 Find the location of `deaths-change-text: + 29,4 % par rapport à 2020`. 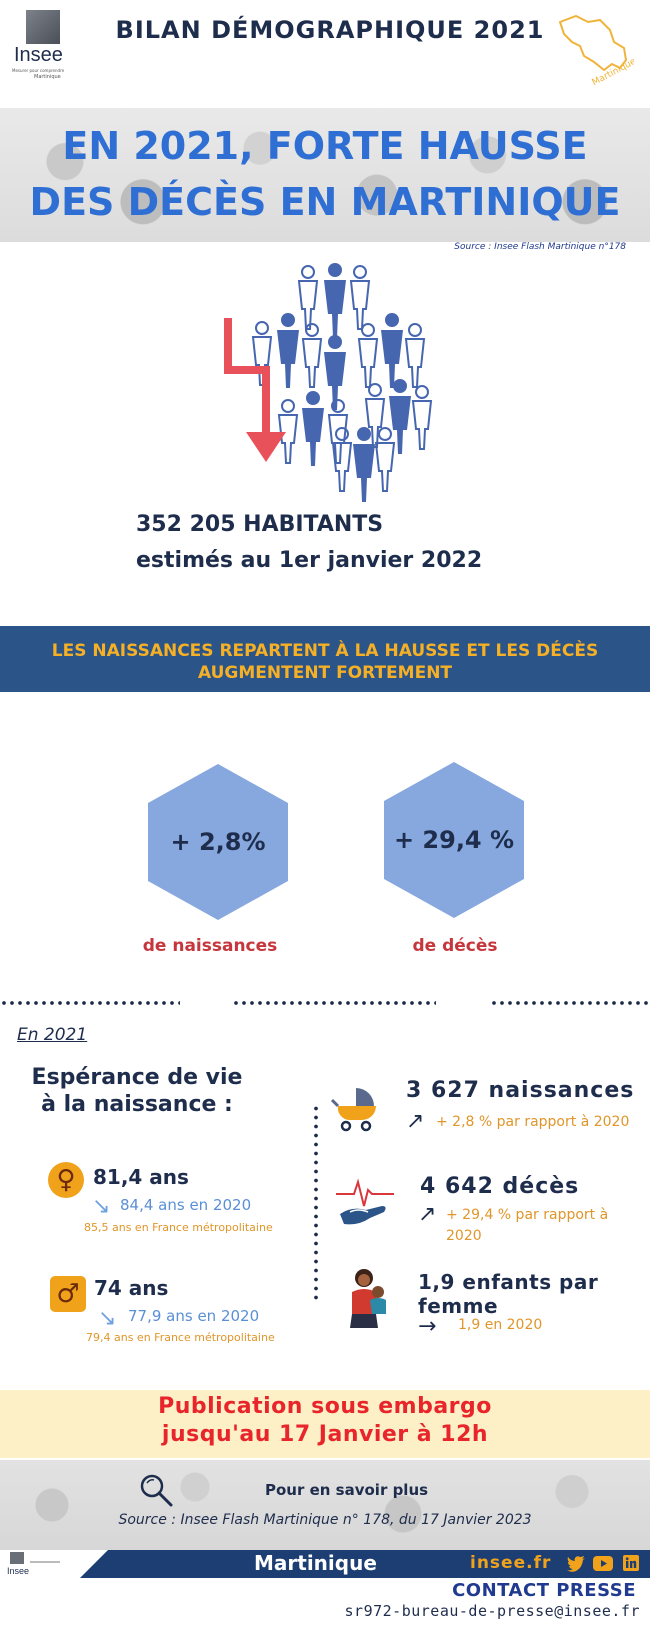

deaths-change-text: + 29,4 % par rapport à 2020 is located at coordinates (527, 1225).